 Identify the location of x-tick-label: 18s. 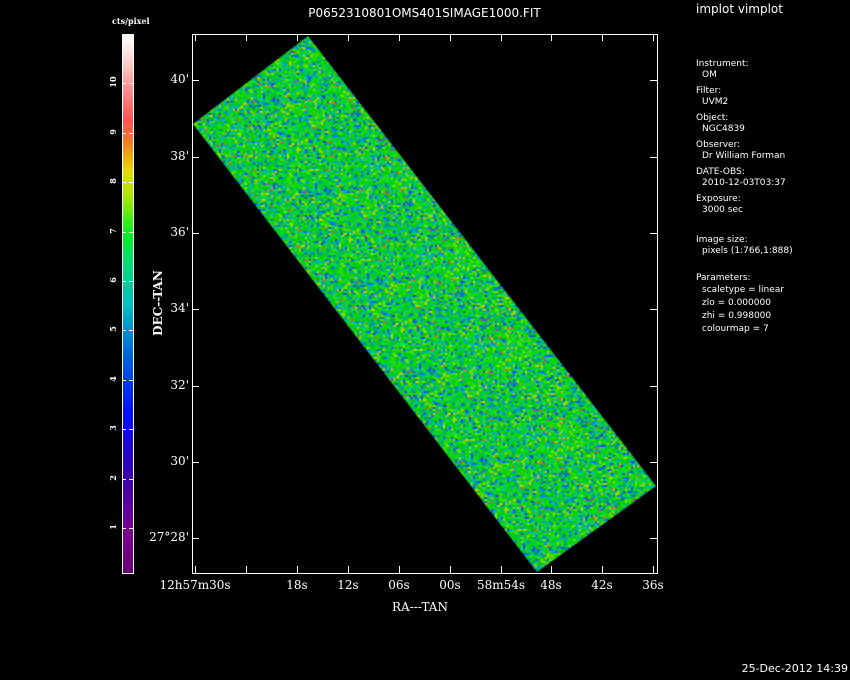
(297, 585).